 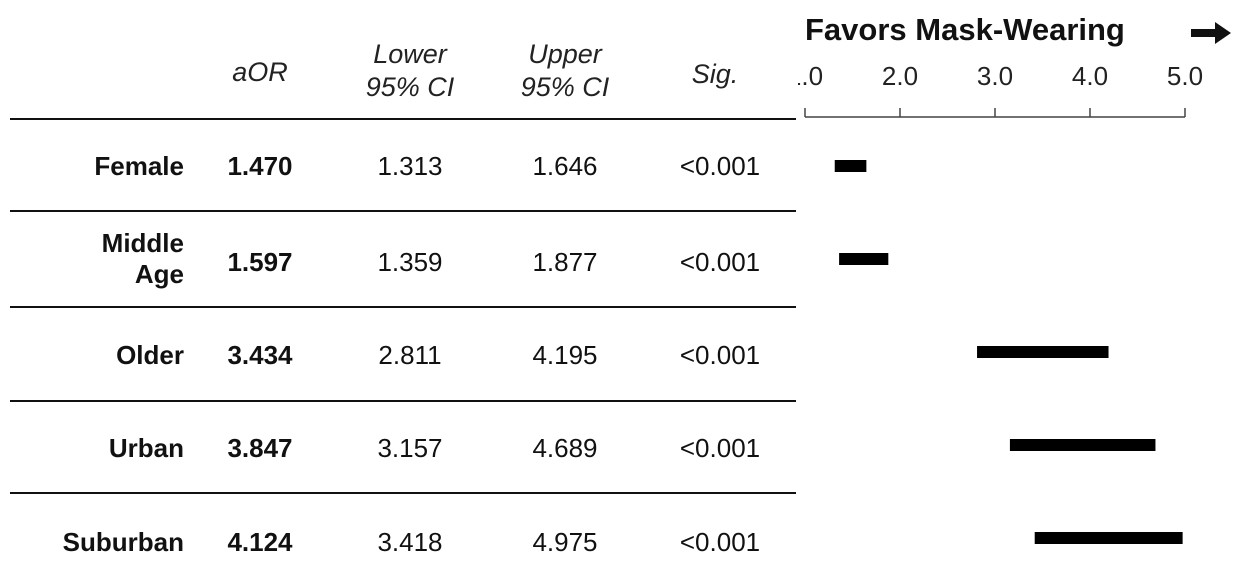 I want to click on row-2-aor: 1.597, so click(x=260, y=262).